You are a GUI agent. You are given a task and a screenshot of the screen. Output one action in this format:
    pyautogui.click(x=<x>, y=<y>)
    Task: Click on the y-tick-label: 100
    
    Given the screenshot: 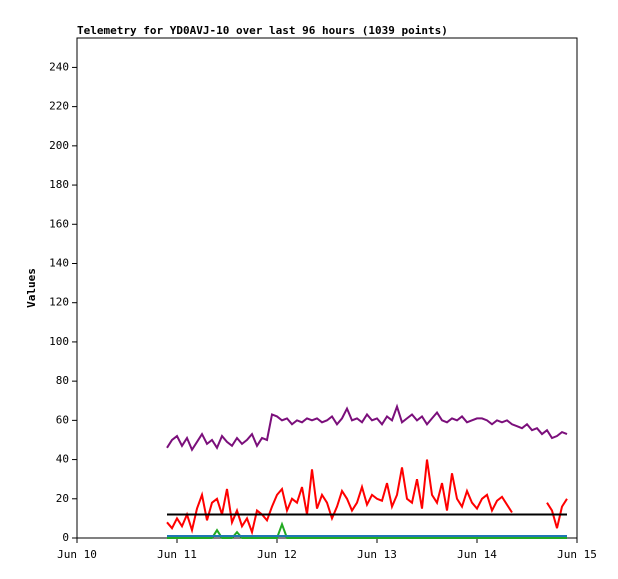 What is the action you would take?
    pyautogui.click(x=59, y=341)
    